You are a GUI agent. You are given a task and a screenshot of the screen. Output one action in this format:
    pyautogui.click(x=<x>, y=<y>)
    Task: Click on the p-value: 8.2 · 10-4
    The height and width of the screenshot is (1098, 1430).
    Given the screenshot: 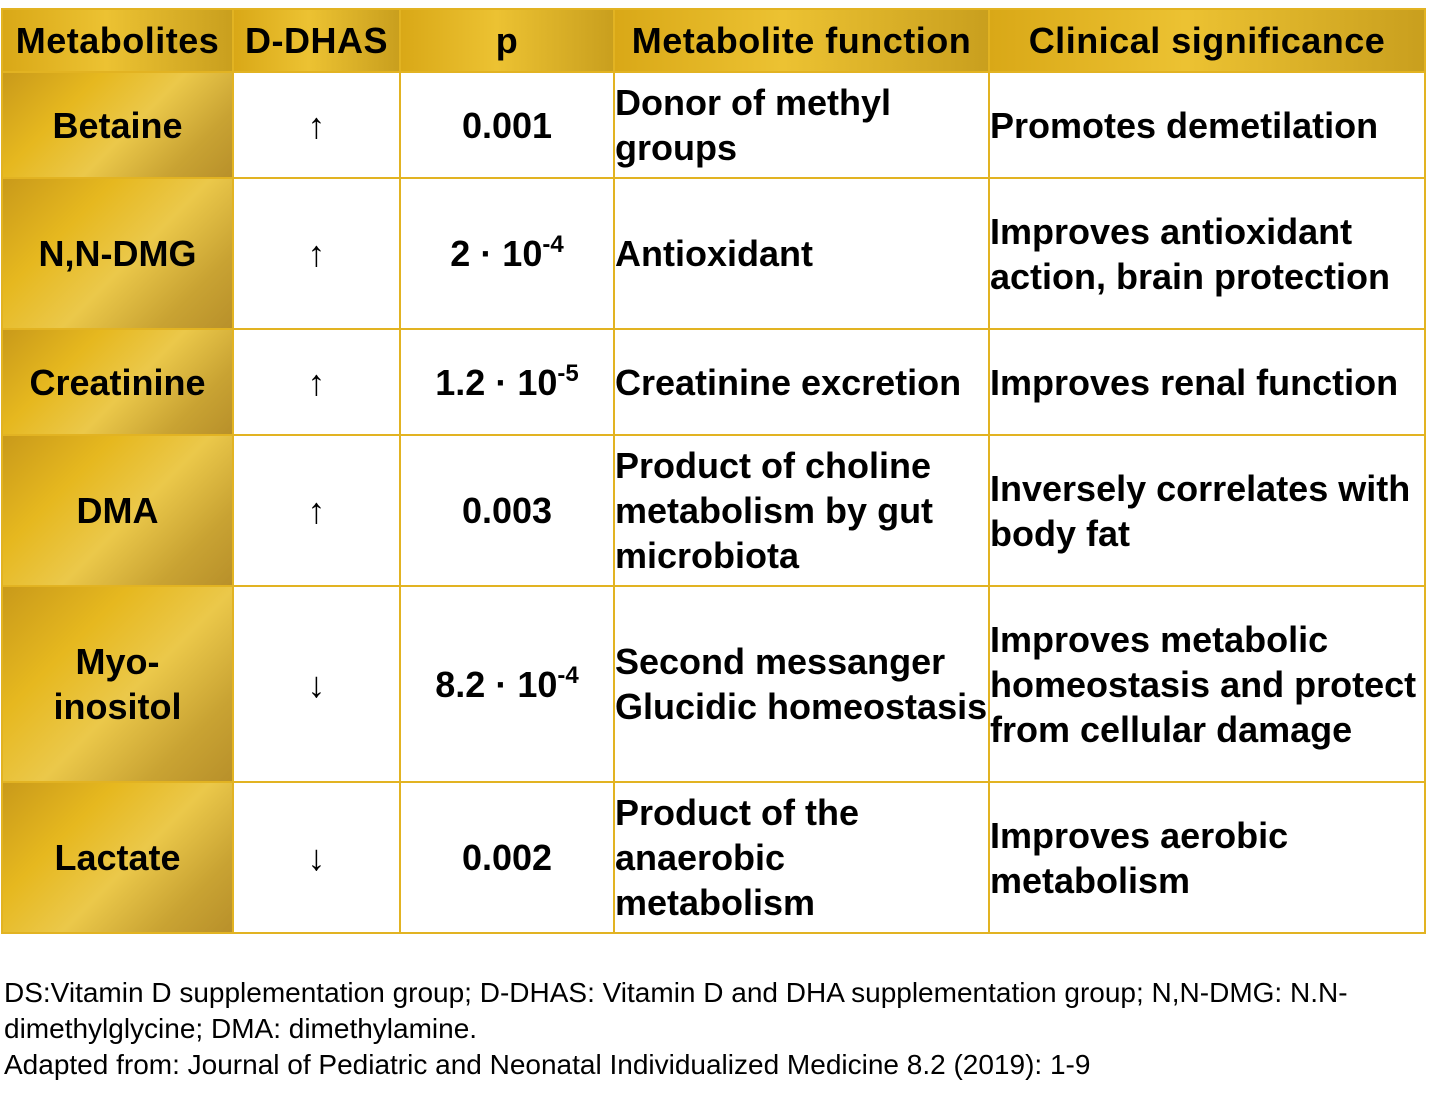 What is the action you would take?
    pyautogui.click(x=507, y=684)
    